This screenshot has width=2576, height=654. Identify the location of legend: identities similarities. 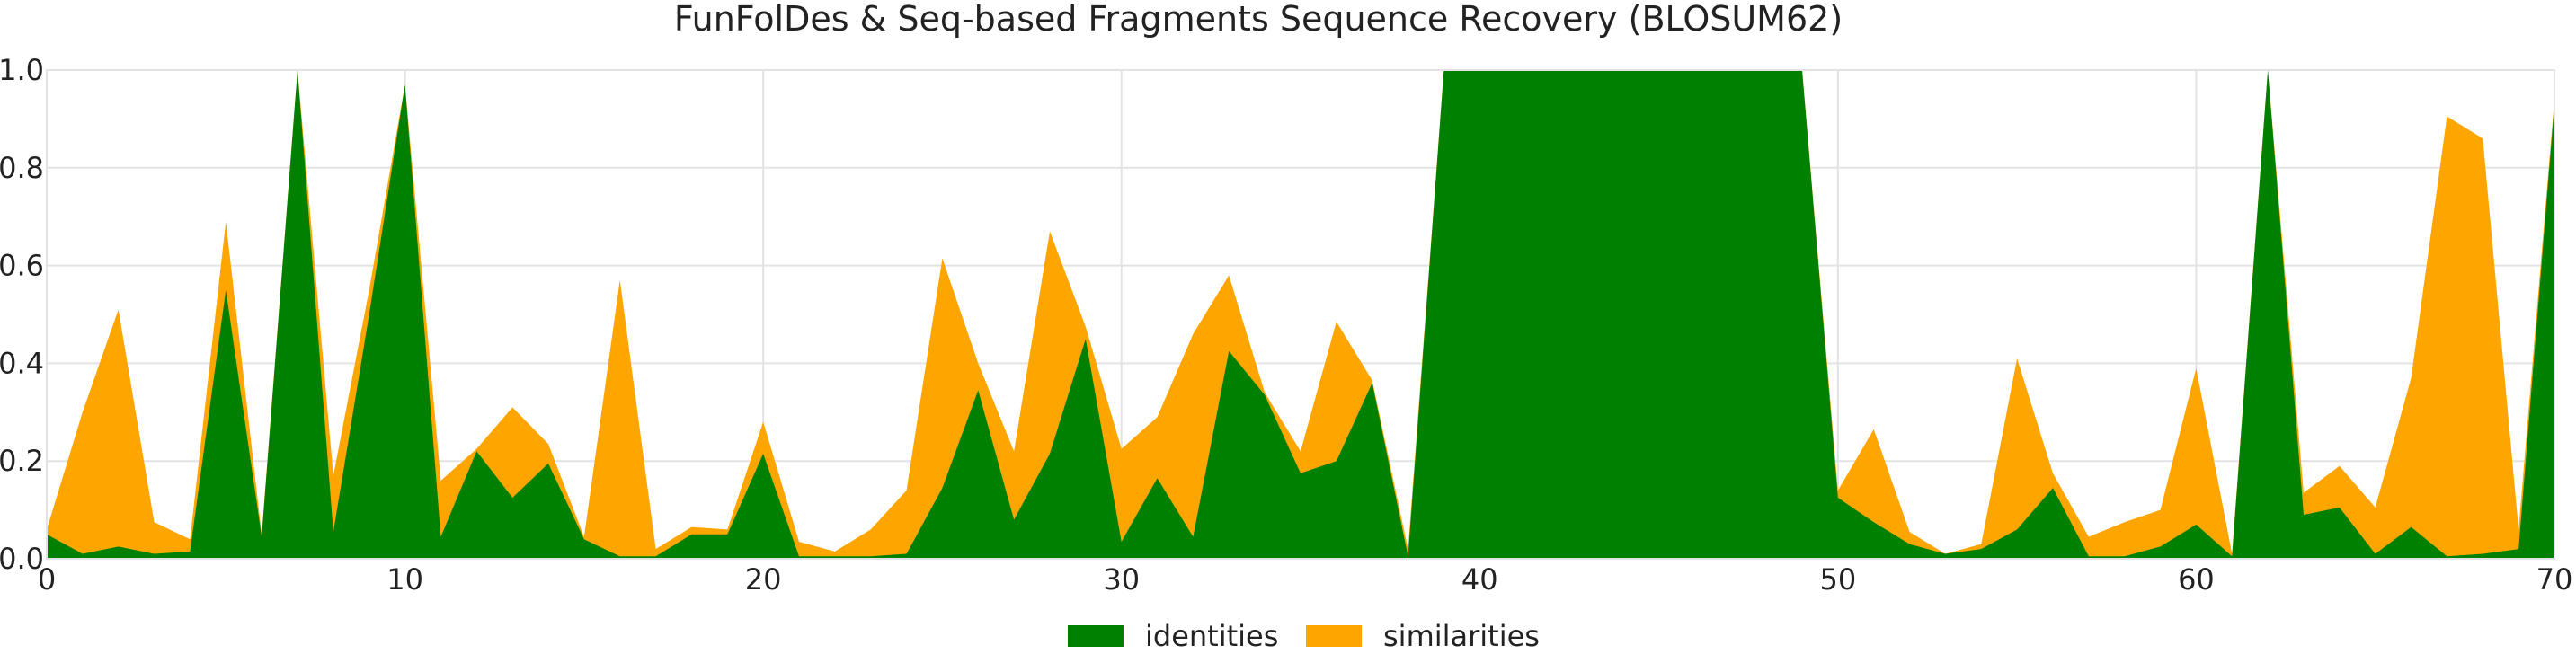
(1304, 636).